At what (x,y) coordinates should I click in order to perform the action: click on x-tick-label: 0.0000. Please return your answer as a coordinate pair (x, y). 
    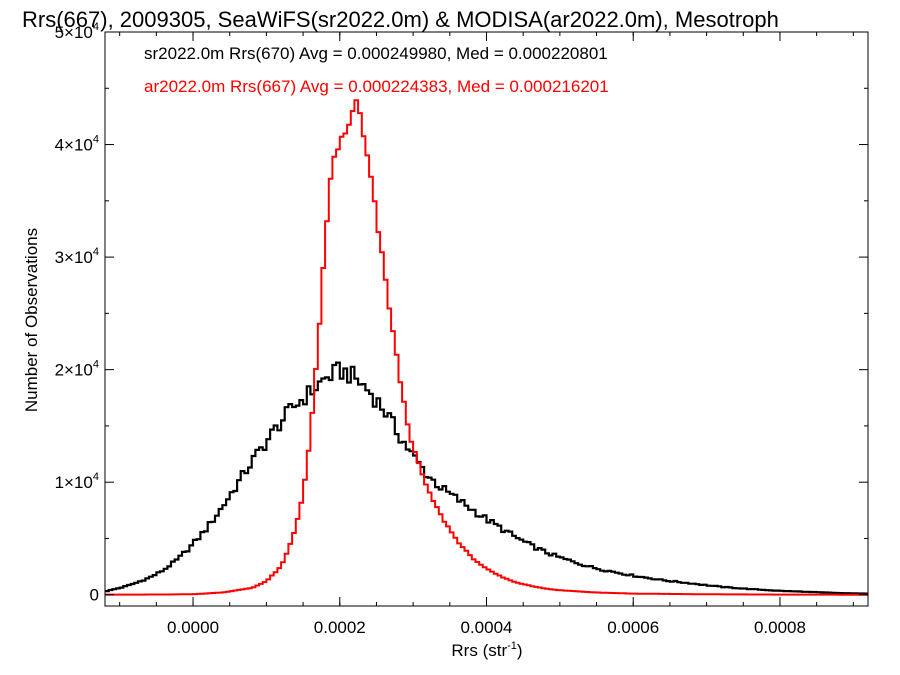
    Looking at the image, I should click on (193, 627).